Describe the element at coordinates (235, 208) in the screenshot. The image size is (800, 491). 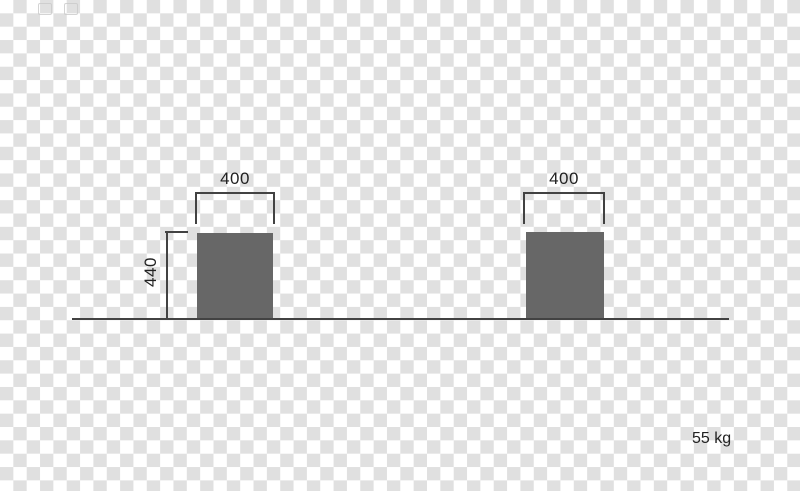
I see `left-block-width-dimension-bracket` at that location.